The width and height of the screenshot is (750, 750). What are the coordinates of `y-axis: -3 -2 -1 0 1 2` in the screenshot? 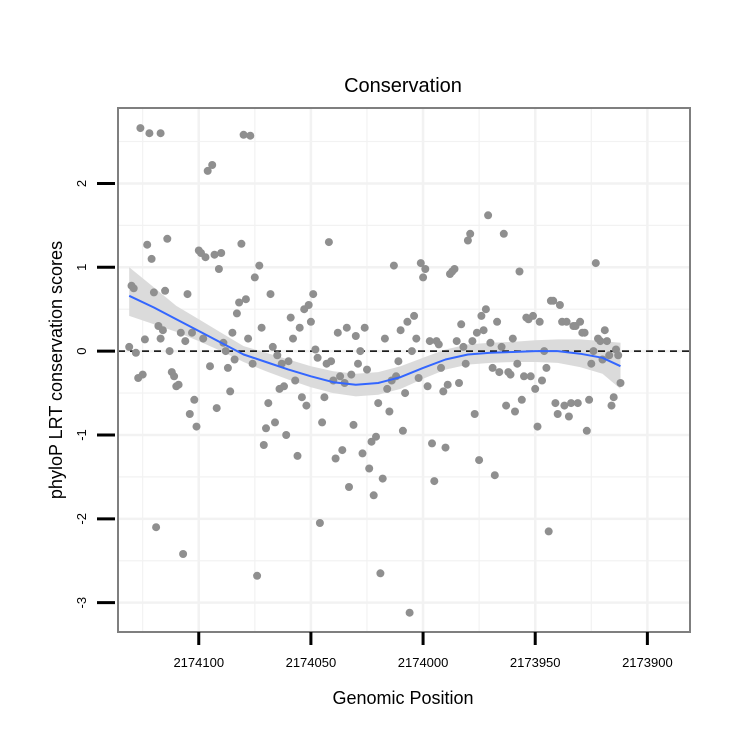 It's located at (94, 394).